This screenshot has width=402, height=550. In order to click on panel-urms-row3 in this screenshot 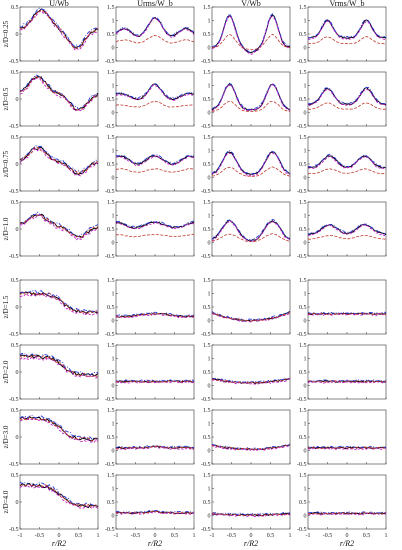, I will do `click(155, 164)`.